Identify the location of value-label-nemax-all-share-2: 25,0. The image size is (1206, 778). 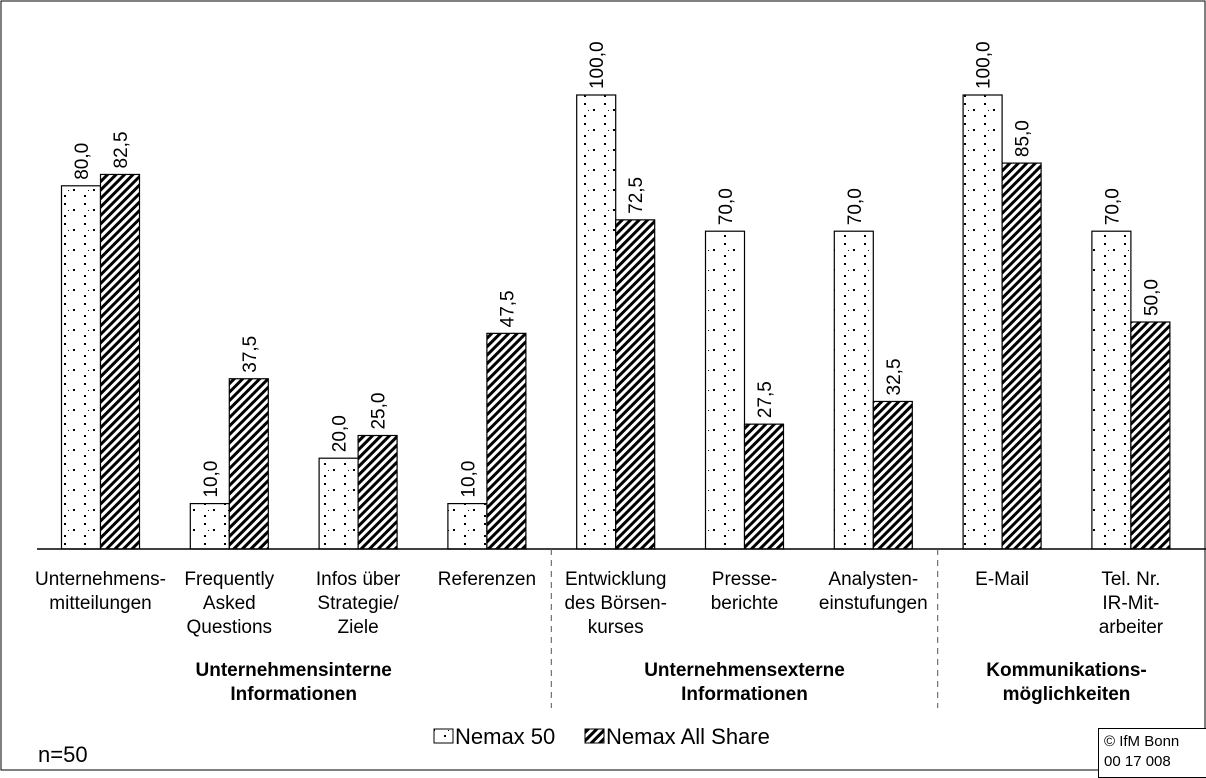
(379, 411).